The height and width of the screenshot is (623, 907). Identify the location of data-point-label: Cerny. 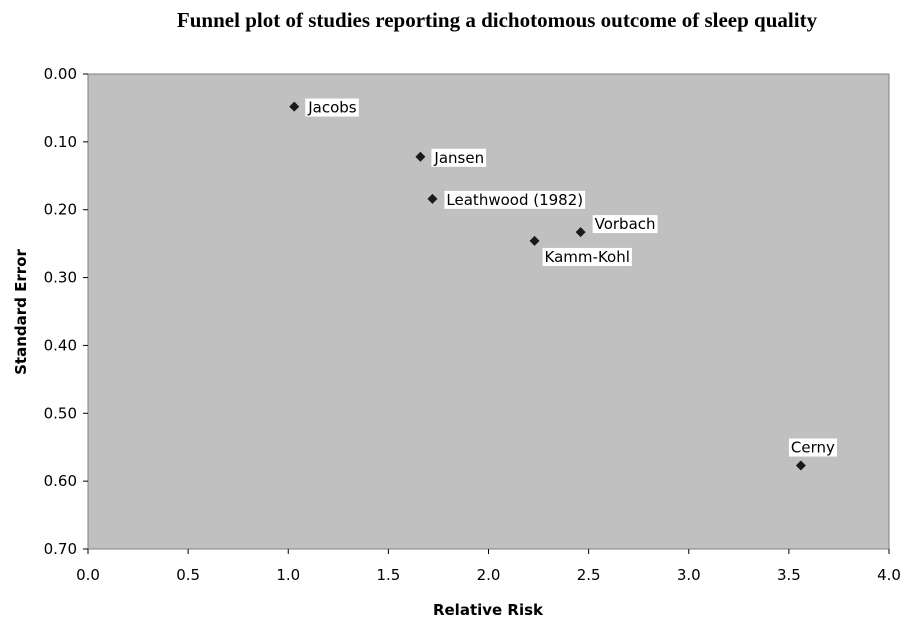
(813, 448).